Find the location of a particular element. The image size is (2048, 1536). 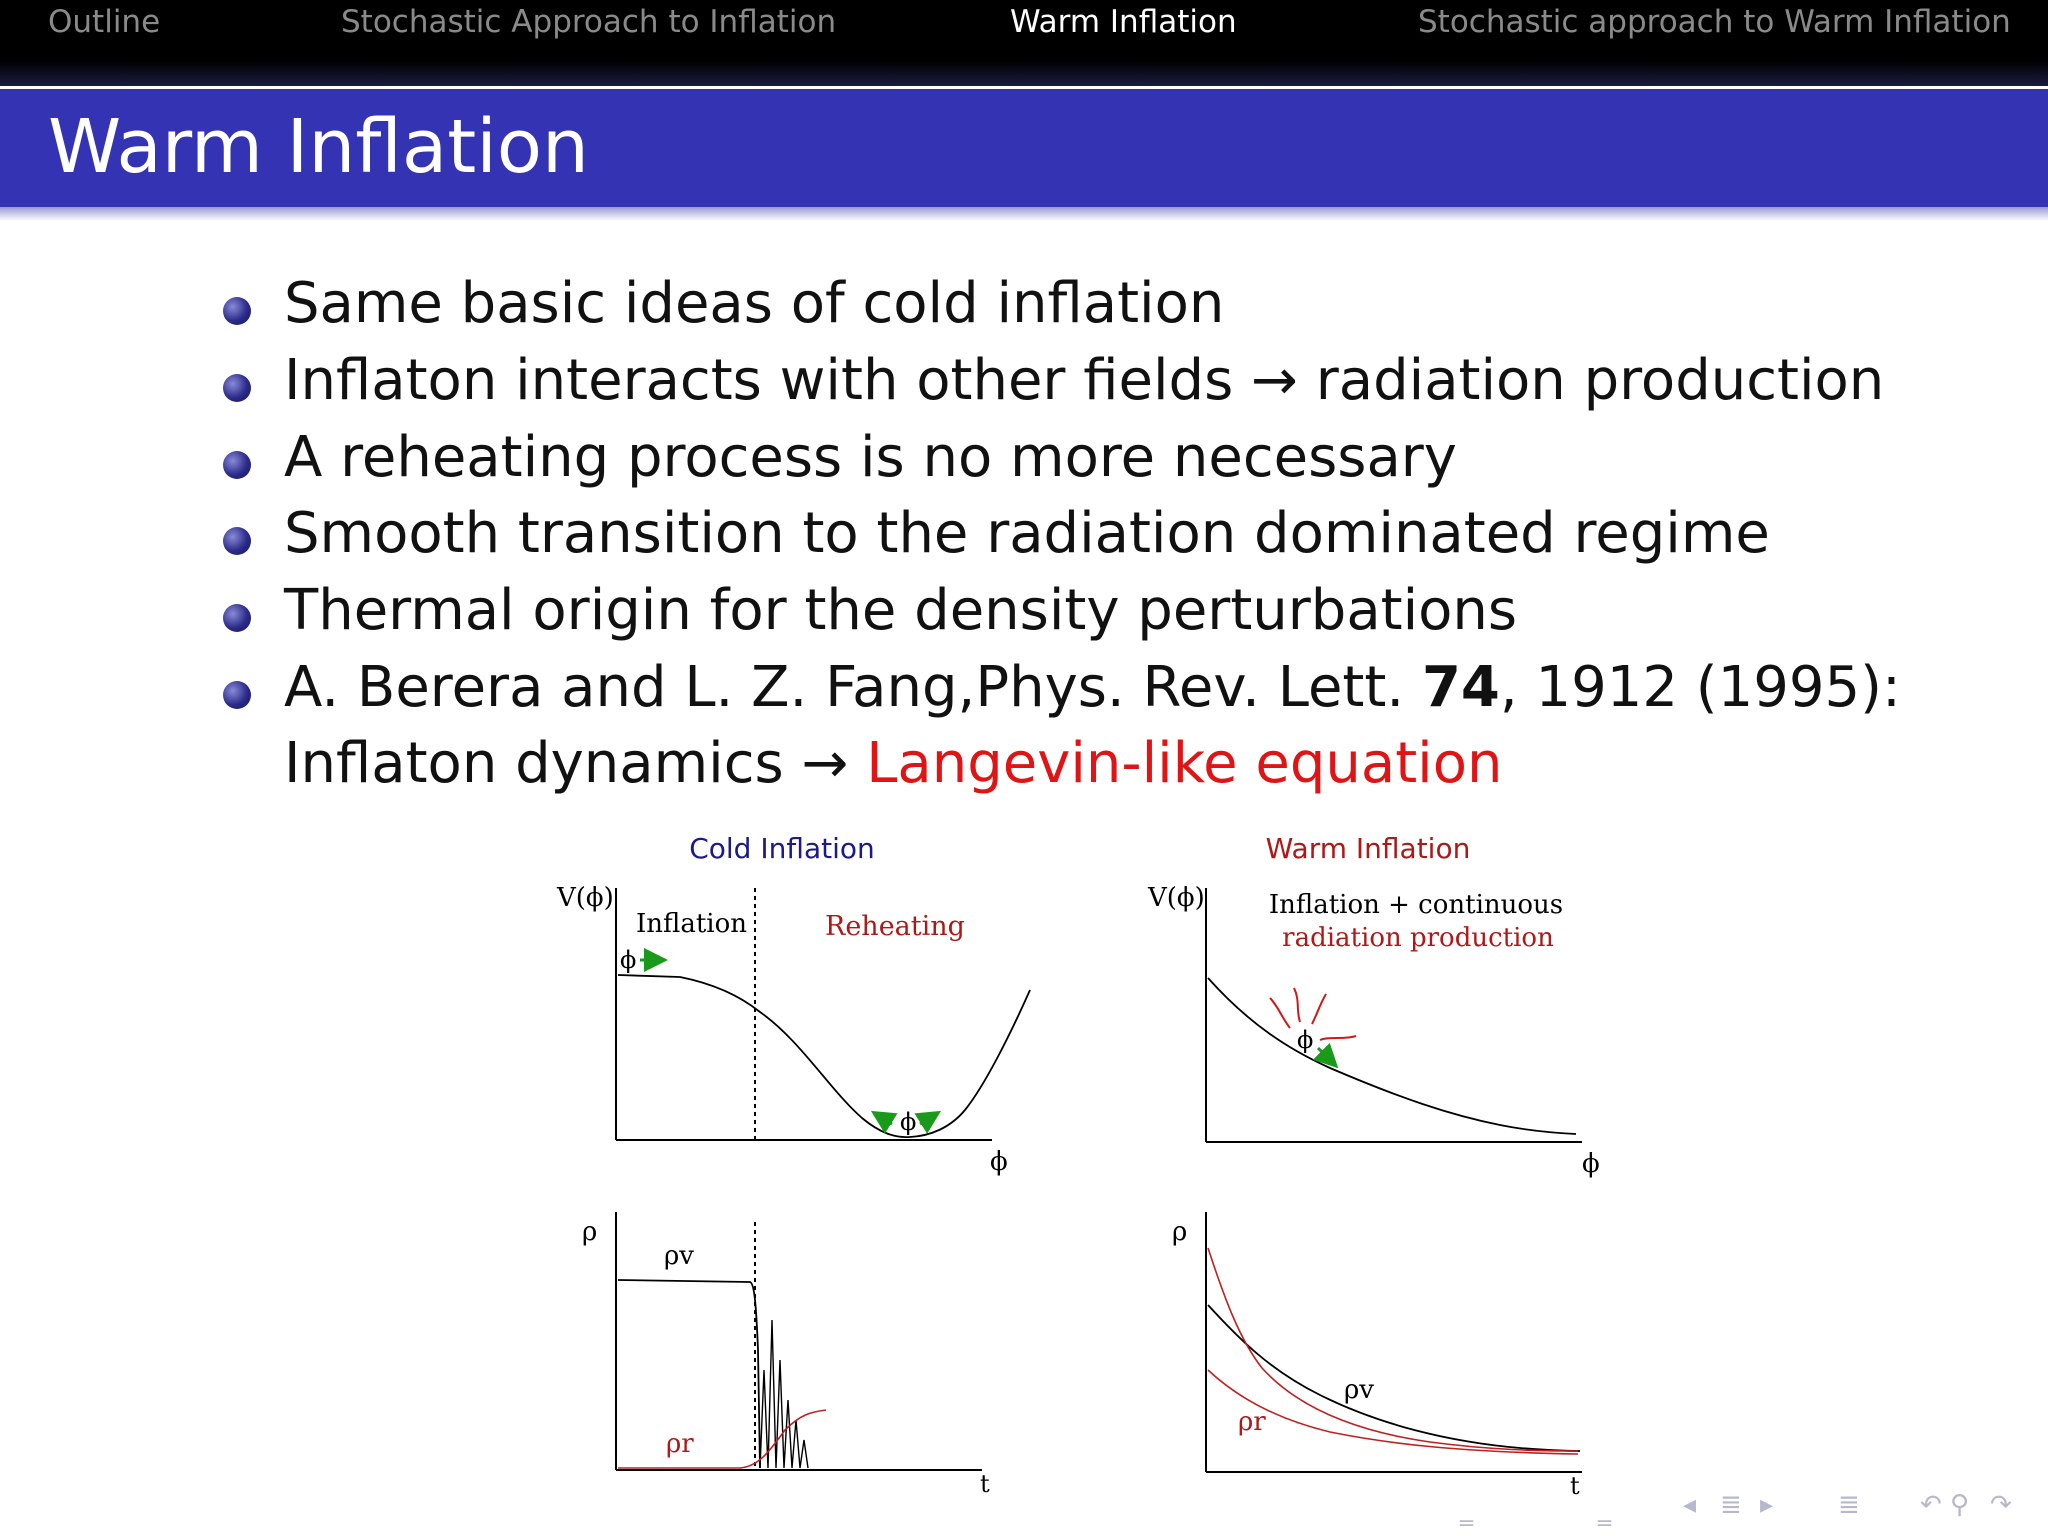

bullet-text: Same basic ideas of cold inflation is located at coordinates (754, 303).